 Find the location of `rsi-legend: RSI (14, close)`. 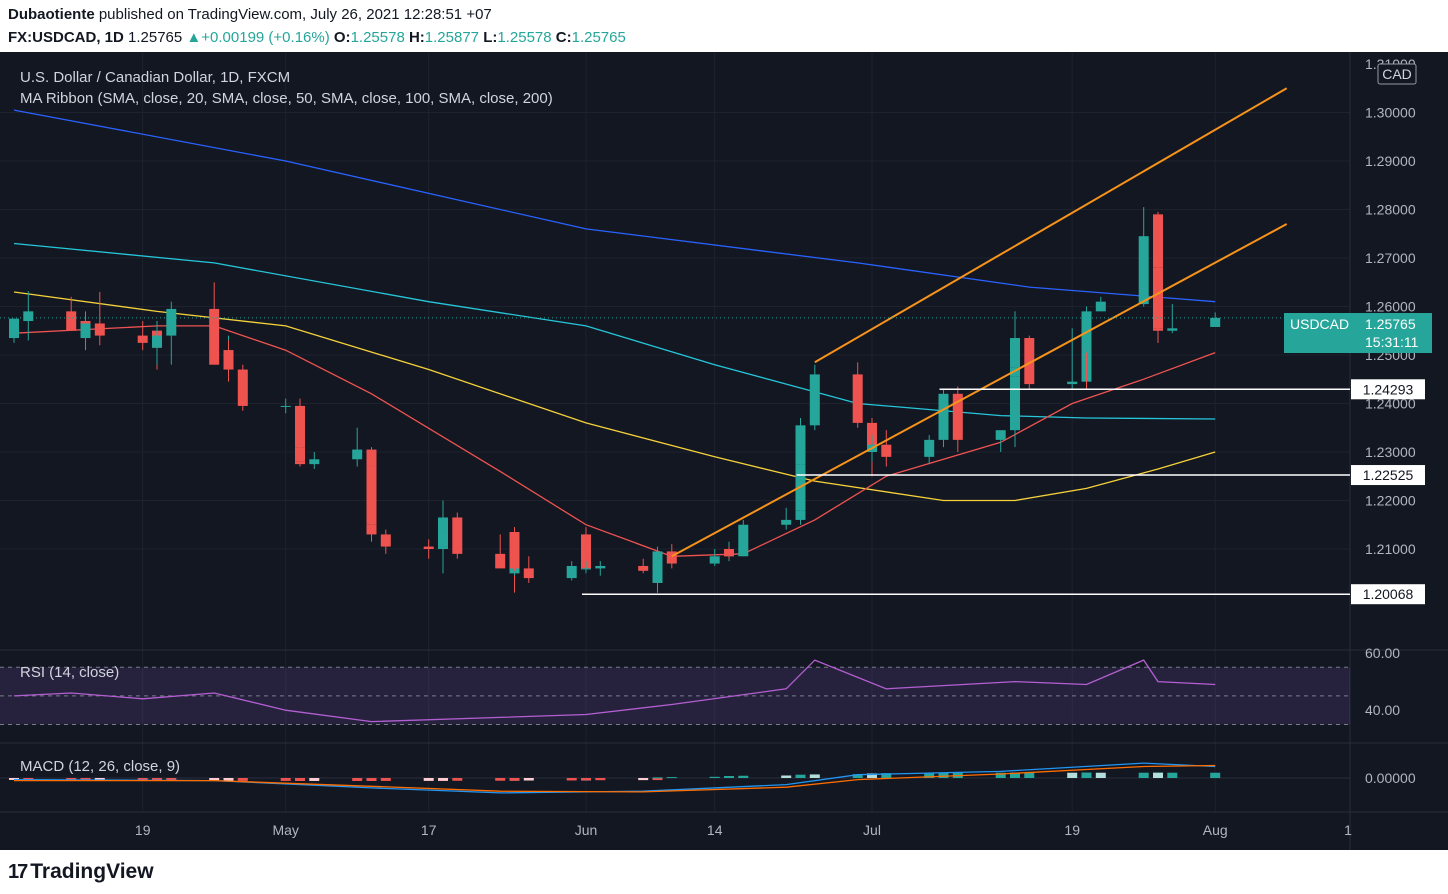

rsi-legend: RSI (14, close) is located at coordinates (69, 672).